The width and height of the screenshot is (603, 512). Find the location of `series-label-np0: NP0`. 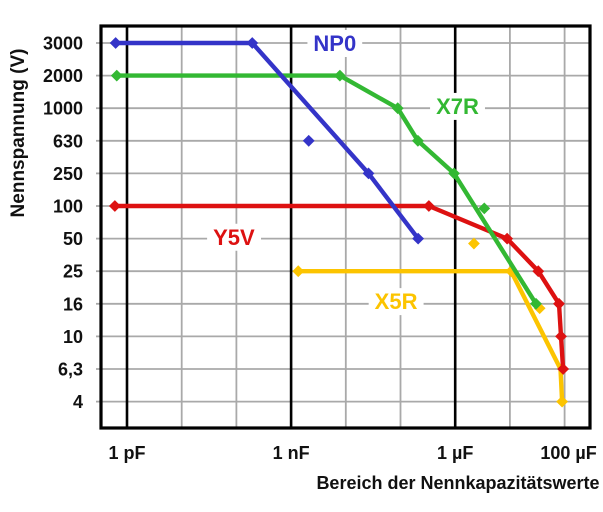

series-label-np0: NP0 is located at coordinates (334, 43).